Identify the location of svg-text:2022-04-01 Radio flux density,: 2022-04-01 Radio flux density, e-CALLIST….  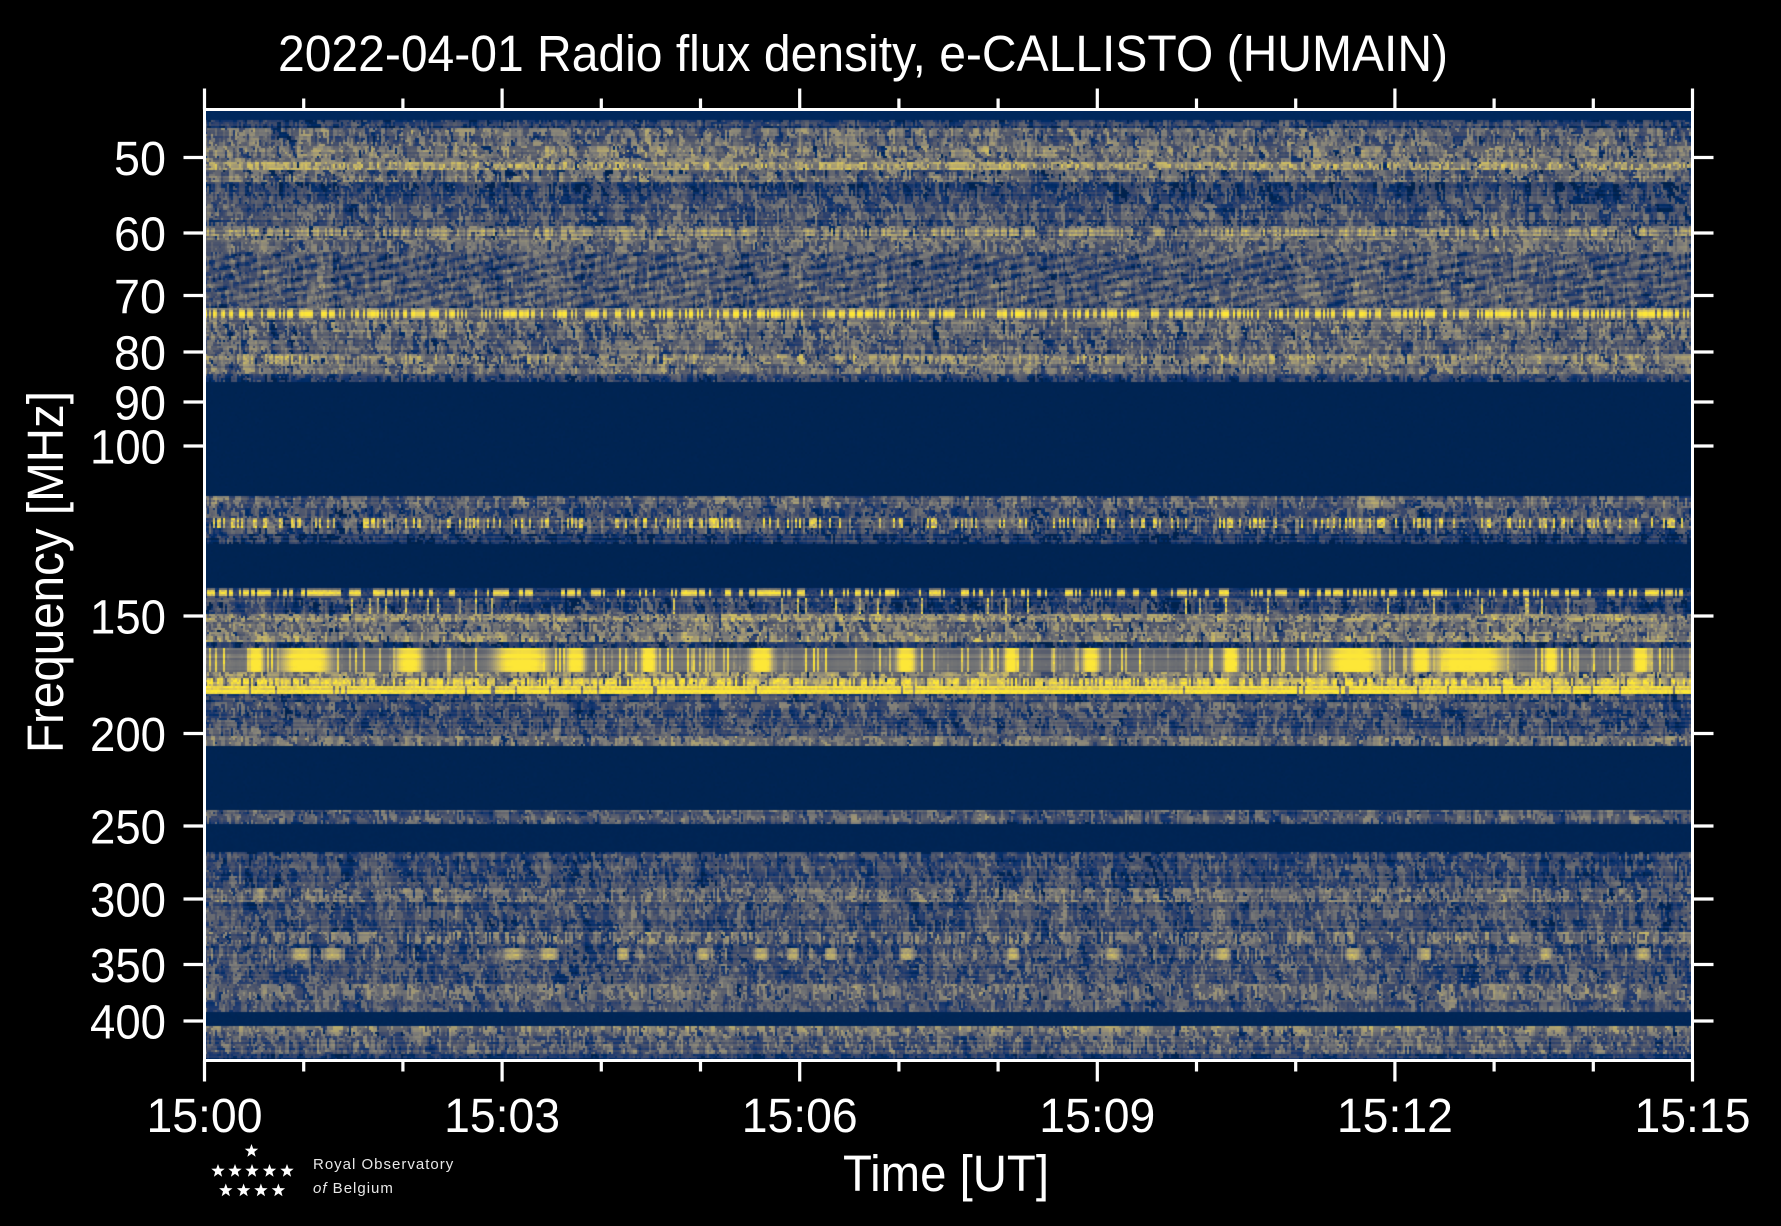
(863, 53).